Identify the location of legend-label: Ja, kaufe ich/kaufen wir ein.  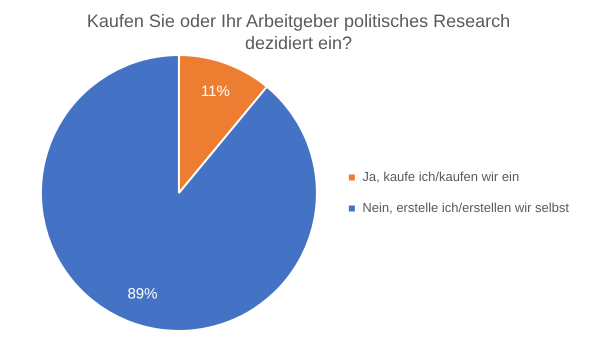
(441, 176).